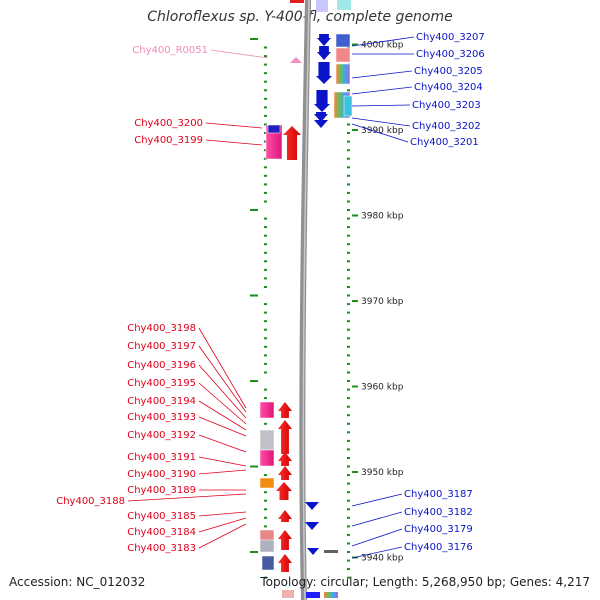  I want to click on right-arrow-bottom, so click(313, 595).